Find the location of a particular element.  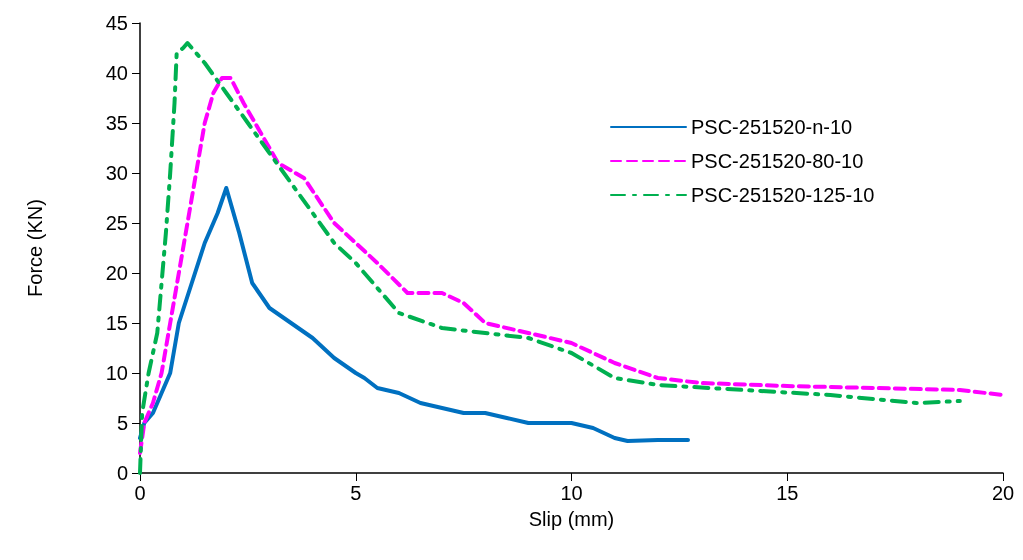

legend-label: PSC-251520-n-10 is located at coordinates (772, 127).